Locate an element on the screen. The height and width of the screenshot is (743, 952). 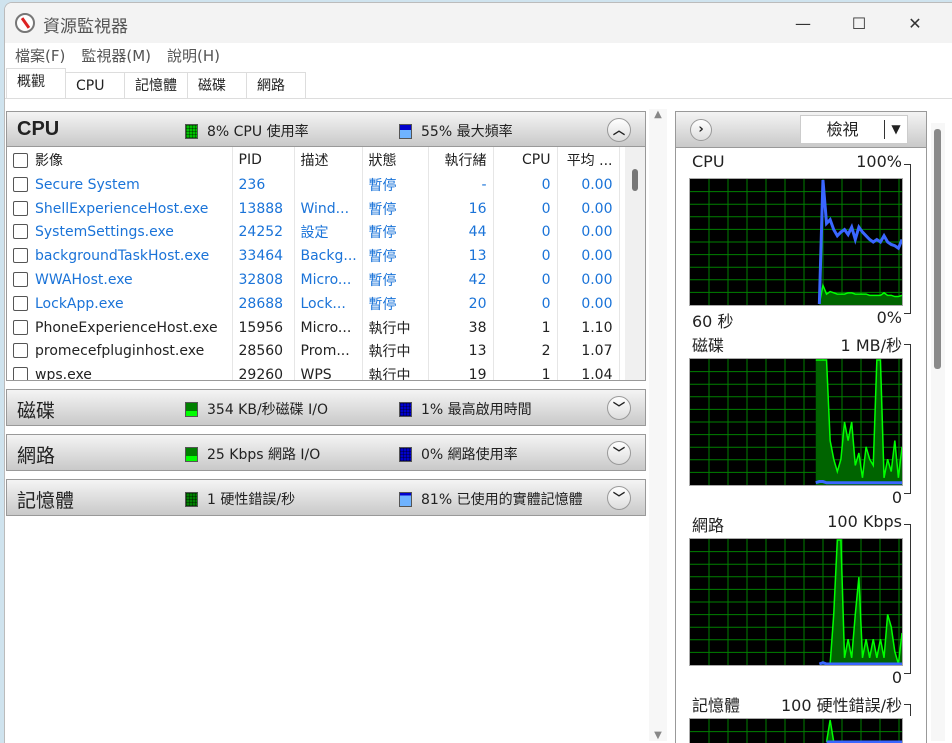
cell-text: 設定 is located at coordinates (314, 233).